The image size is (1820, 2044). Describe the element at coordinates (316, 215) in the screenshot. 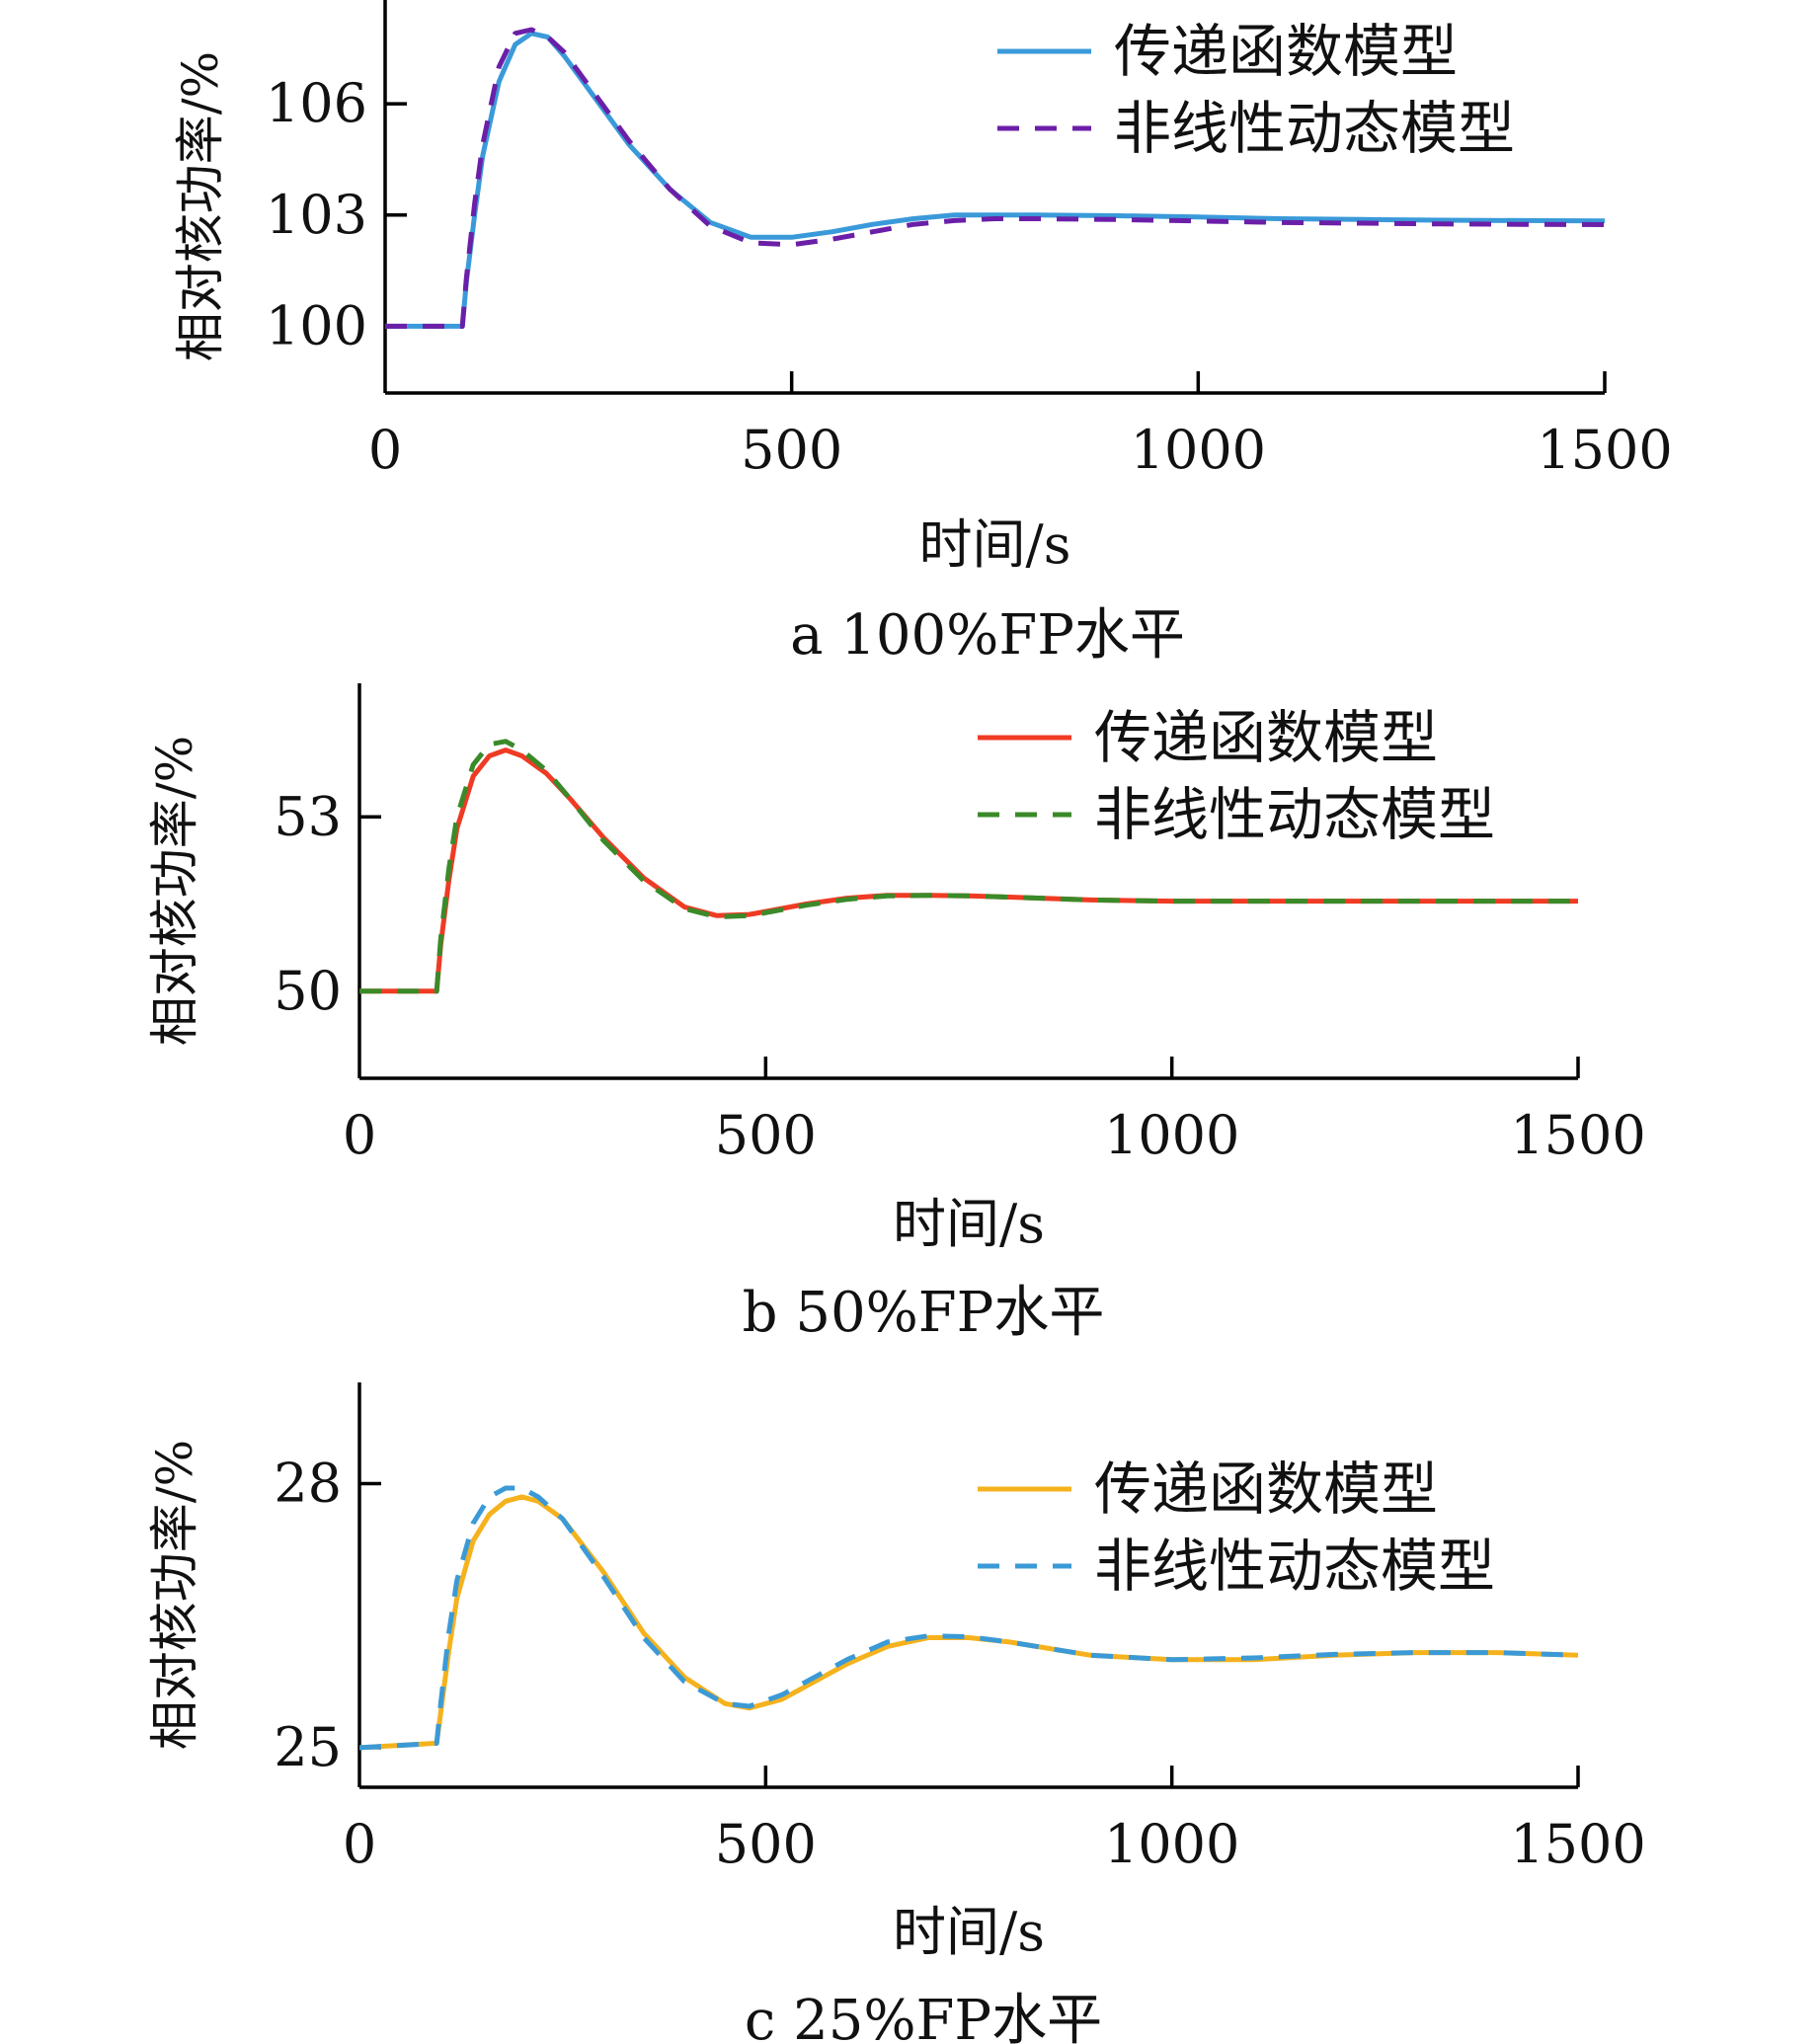

I see `y-tick-label: 103` at that location.